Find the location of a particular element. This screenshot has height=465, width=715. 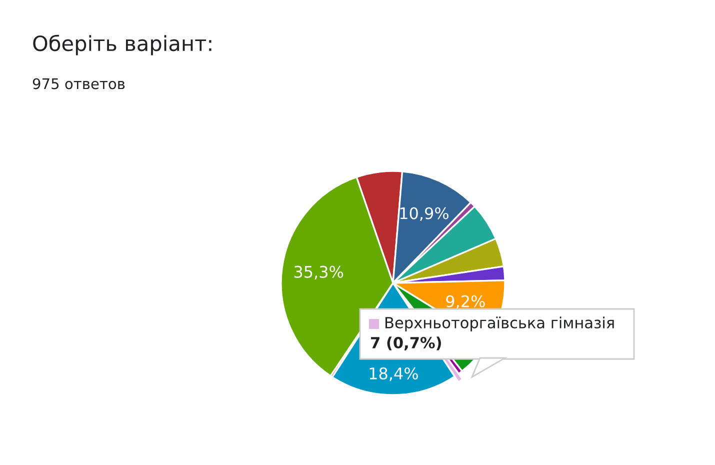

legend-label: Верхньоторгаївська гімназія is located at coordinates (500, 324).